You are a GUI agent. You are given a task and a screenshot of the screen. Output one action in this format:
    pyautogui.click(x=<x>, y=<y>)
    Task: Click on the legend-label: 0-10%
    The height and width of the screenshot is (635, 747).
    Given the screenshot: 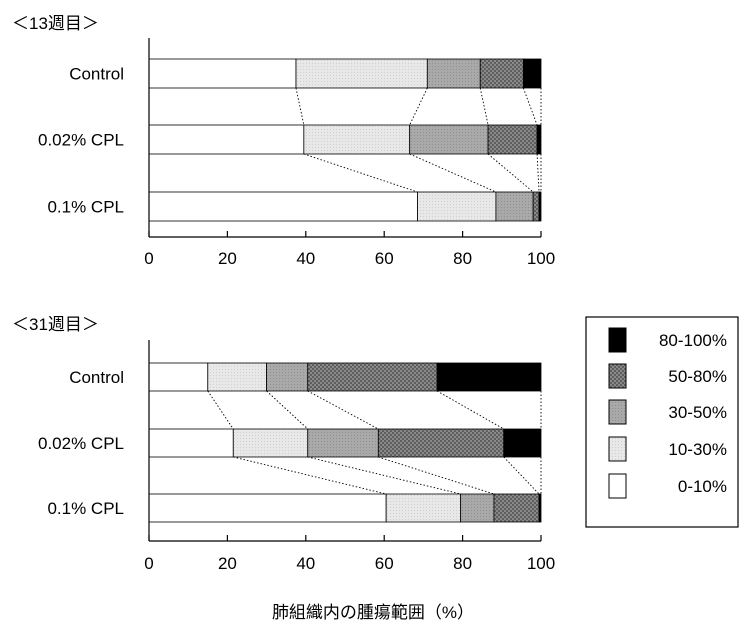 What is the action you would take?
    pyautogui.click(x=702, y=486)
    